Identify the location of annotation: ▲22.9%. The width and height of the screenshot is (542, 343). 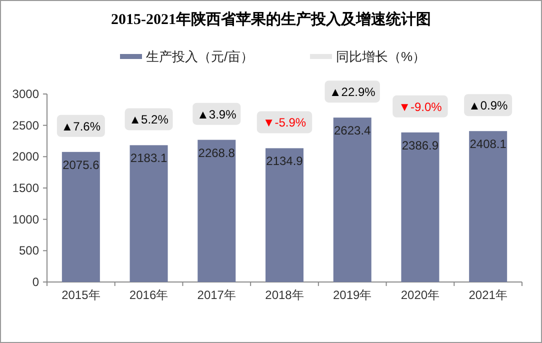
(352, 92).